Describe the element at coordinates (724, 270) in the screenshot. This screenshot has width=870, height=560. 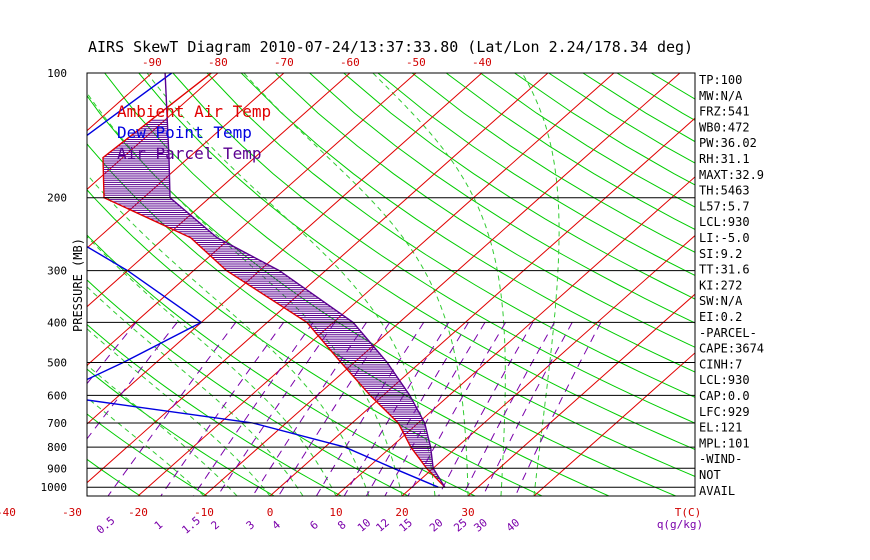
I see `stat-item: TT:31.6` at that location.